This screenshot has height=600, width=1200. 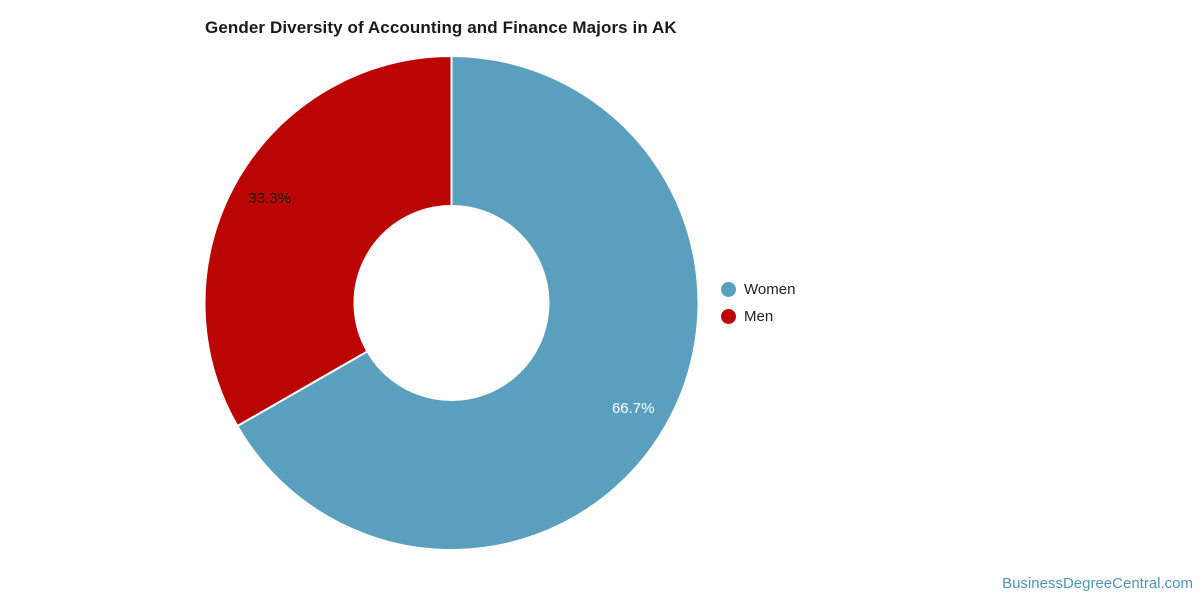 What do you see at coordinates (633, 408) in the screenshot?
I see `slice-label-women: 66.7%` at bounding box center [633, 408].